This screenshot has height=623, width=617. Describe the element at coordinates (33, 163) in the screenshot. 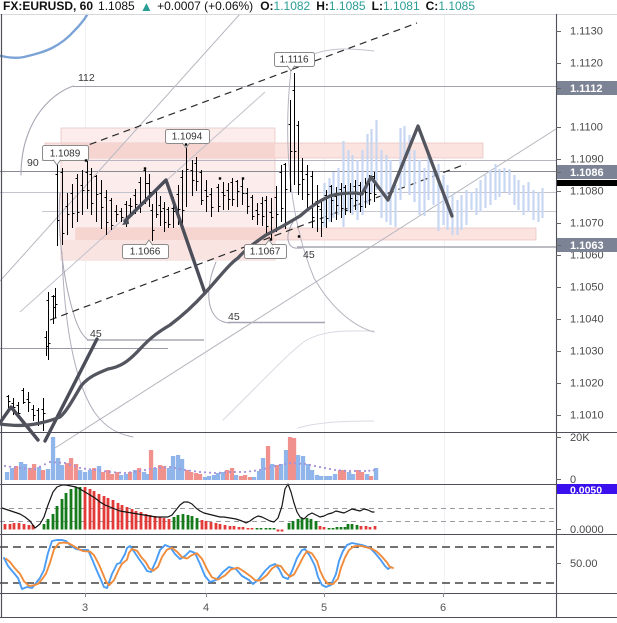

I see `svg-text: 90` at that location.